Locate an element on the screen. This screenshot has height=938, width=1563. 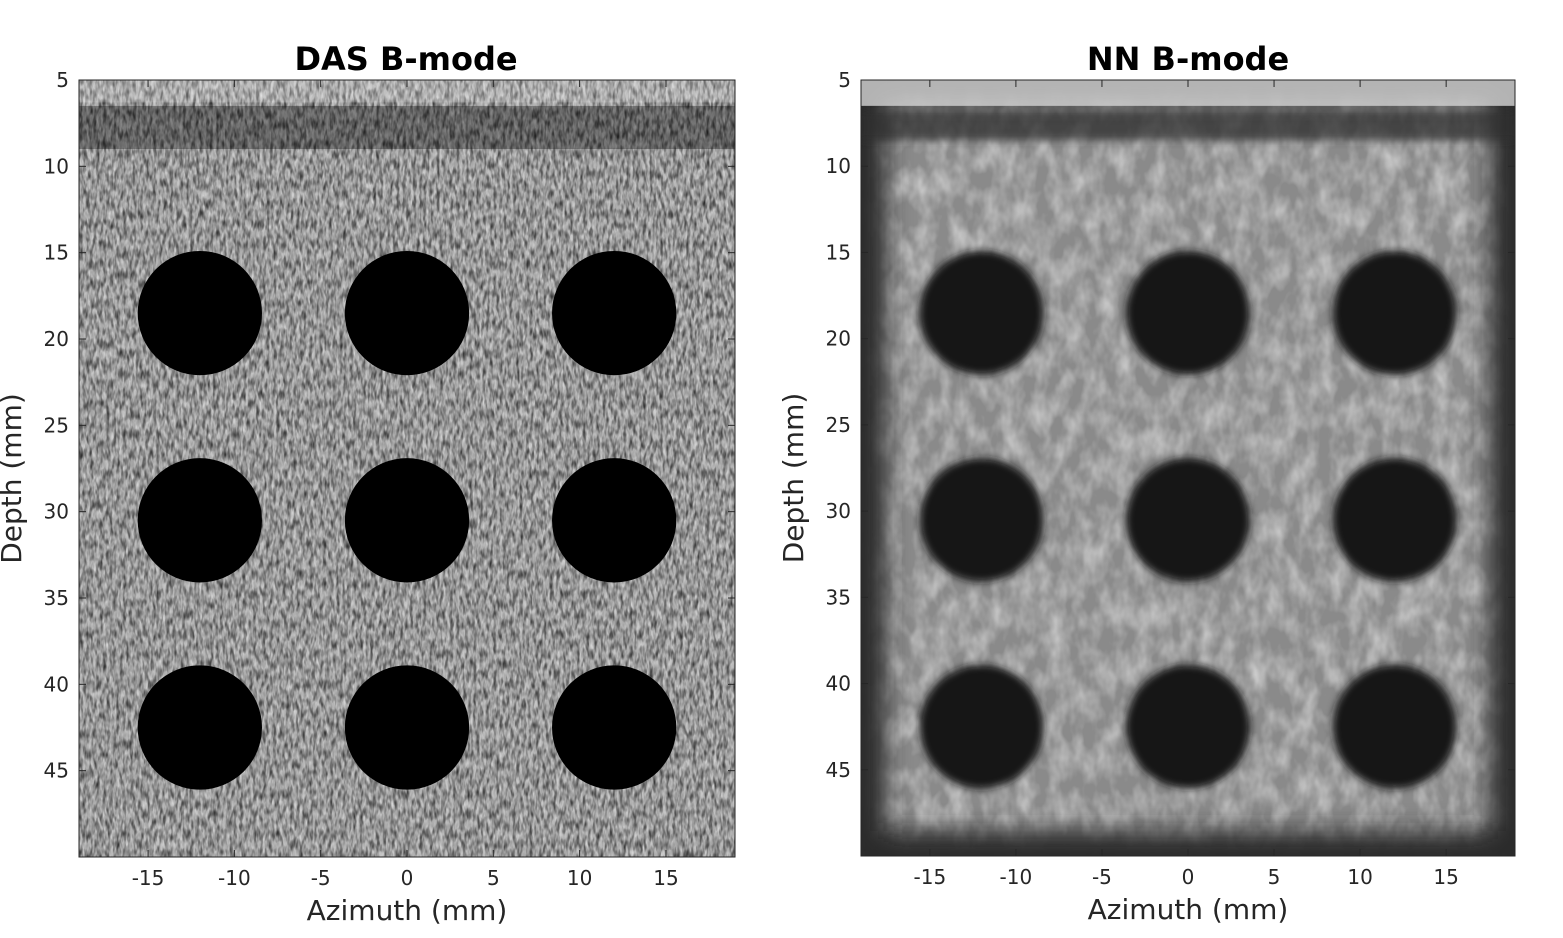
nn-x-tick-label: -15 is located at coordinates (930, 877).